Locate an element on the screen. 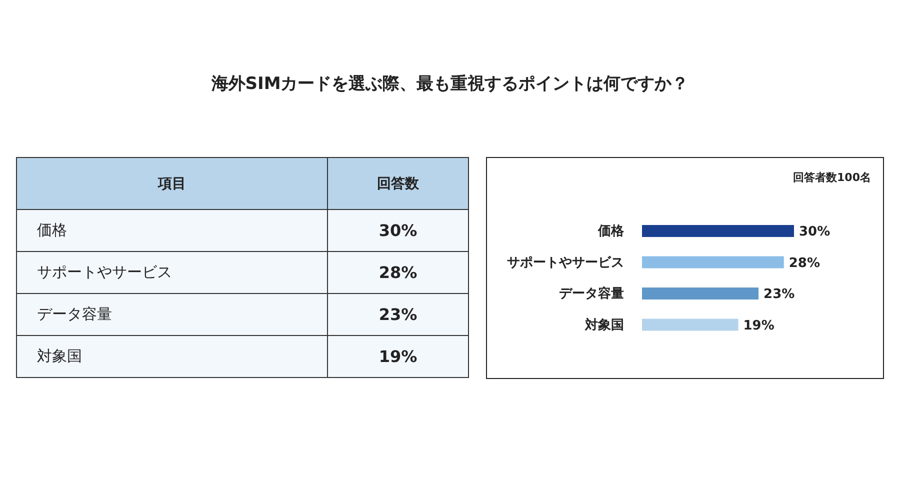  category-label: サポートやサービス is located at coordinates (104, 272).